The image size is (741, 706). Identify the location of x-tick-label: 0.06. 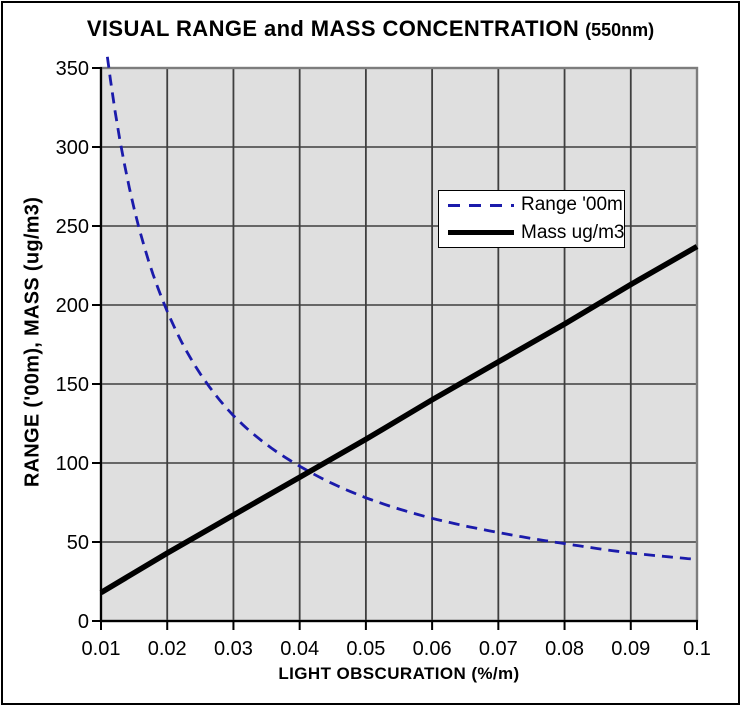
(432, 649).